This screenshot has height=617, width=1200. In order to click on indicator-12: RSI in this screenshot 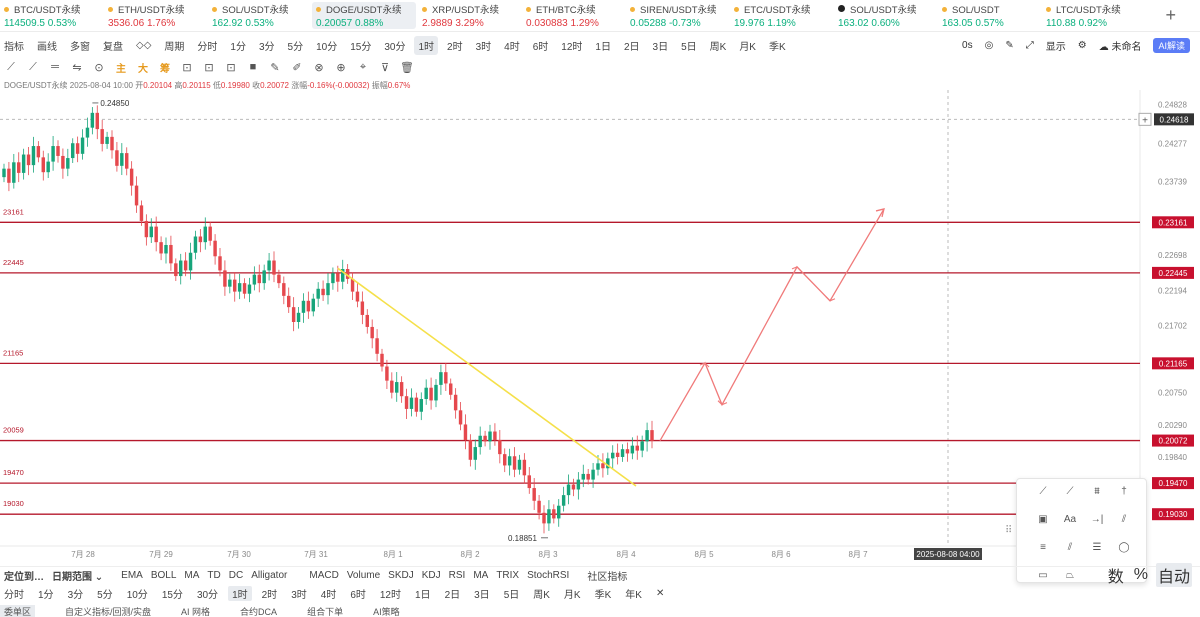, I will do `click(457, 575)`.